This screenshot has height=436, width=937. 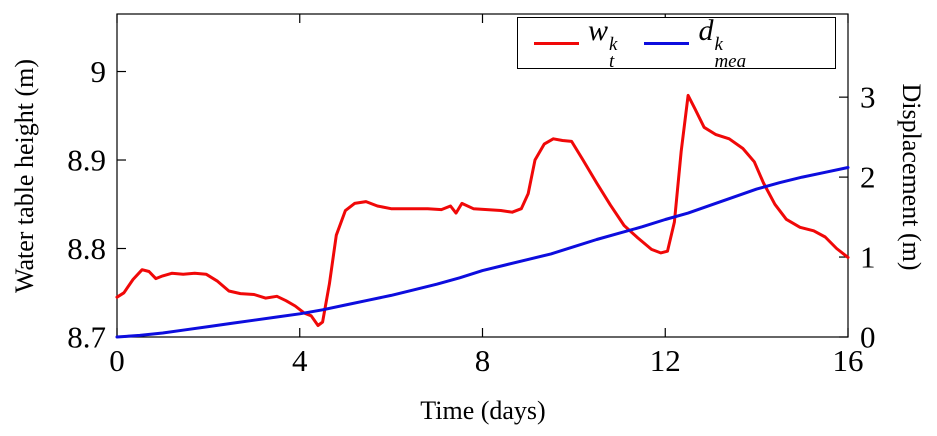 What do you see at coordinates (300, 360) in the screenshot?
I see `x-tick-label: 4` at bounding box center [300, 360].